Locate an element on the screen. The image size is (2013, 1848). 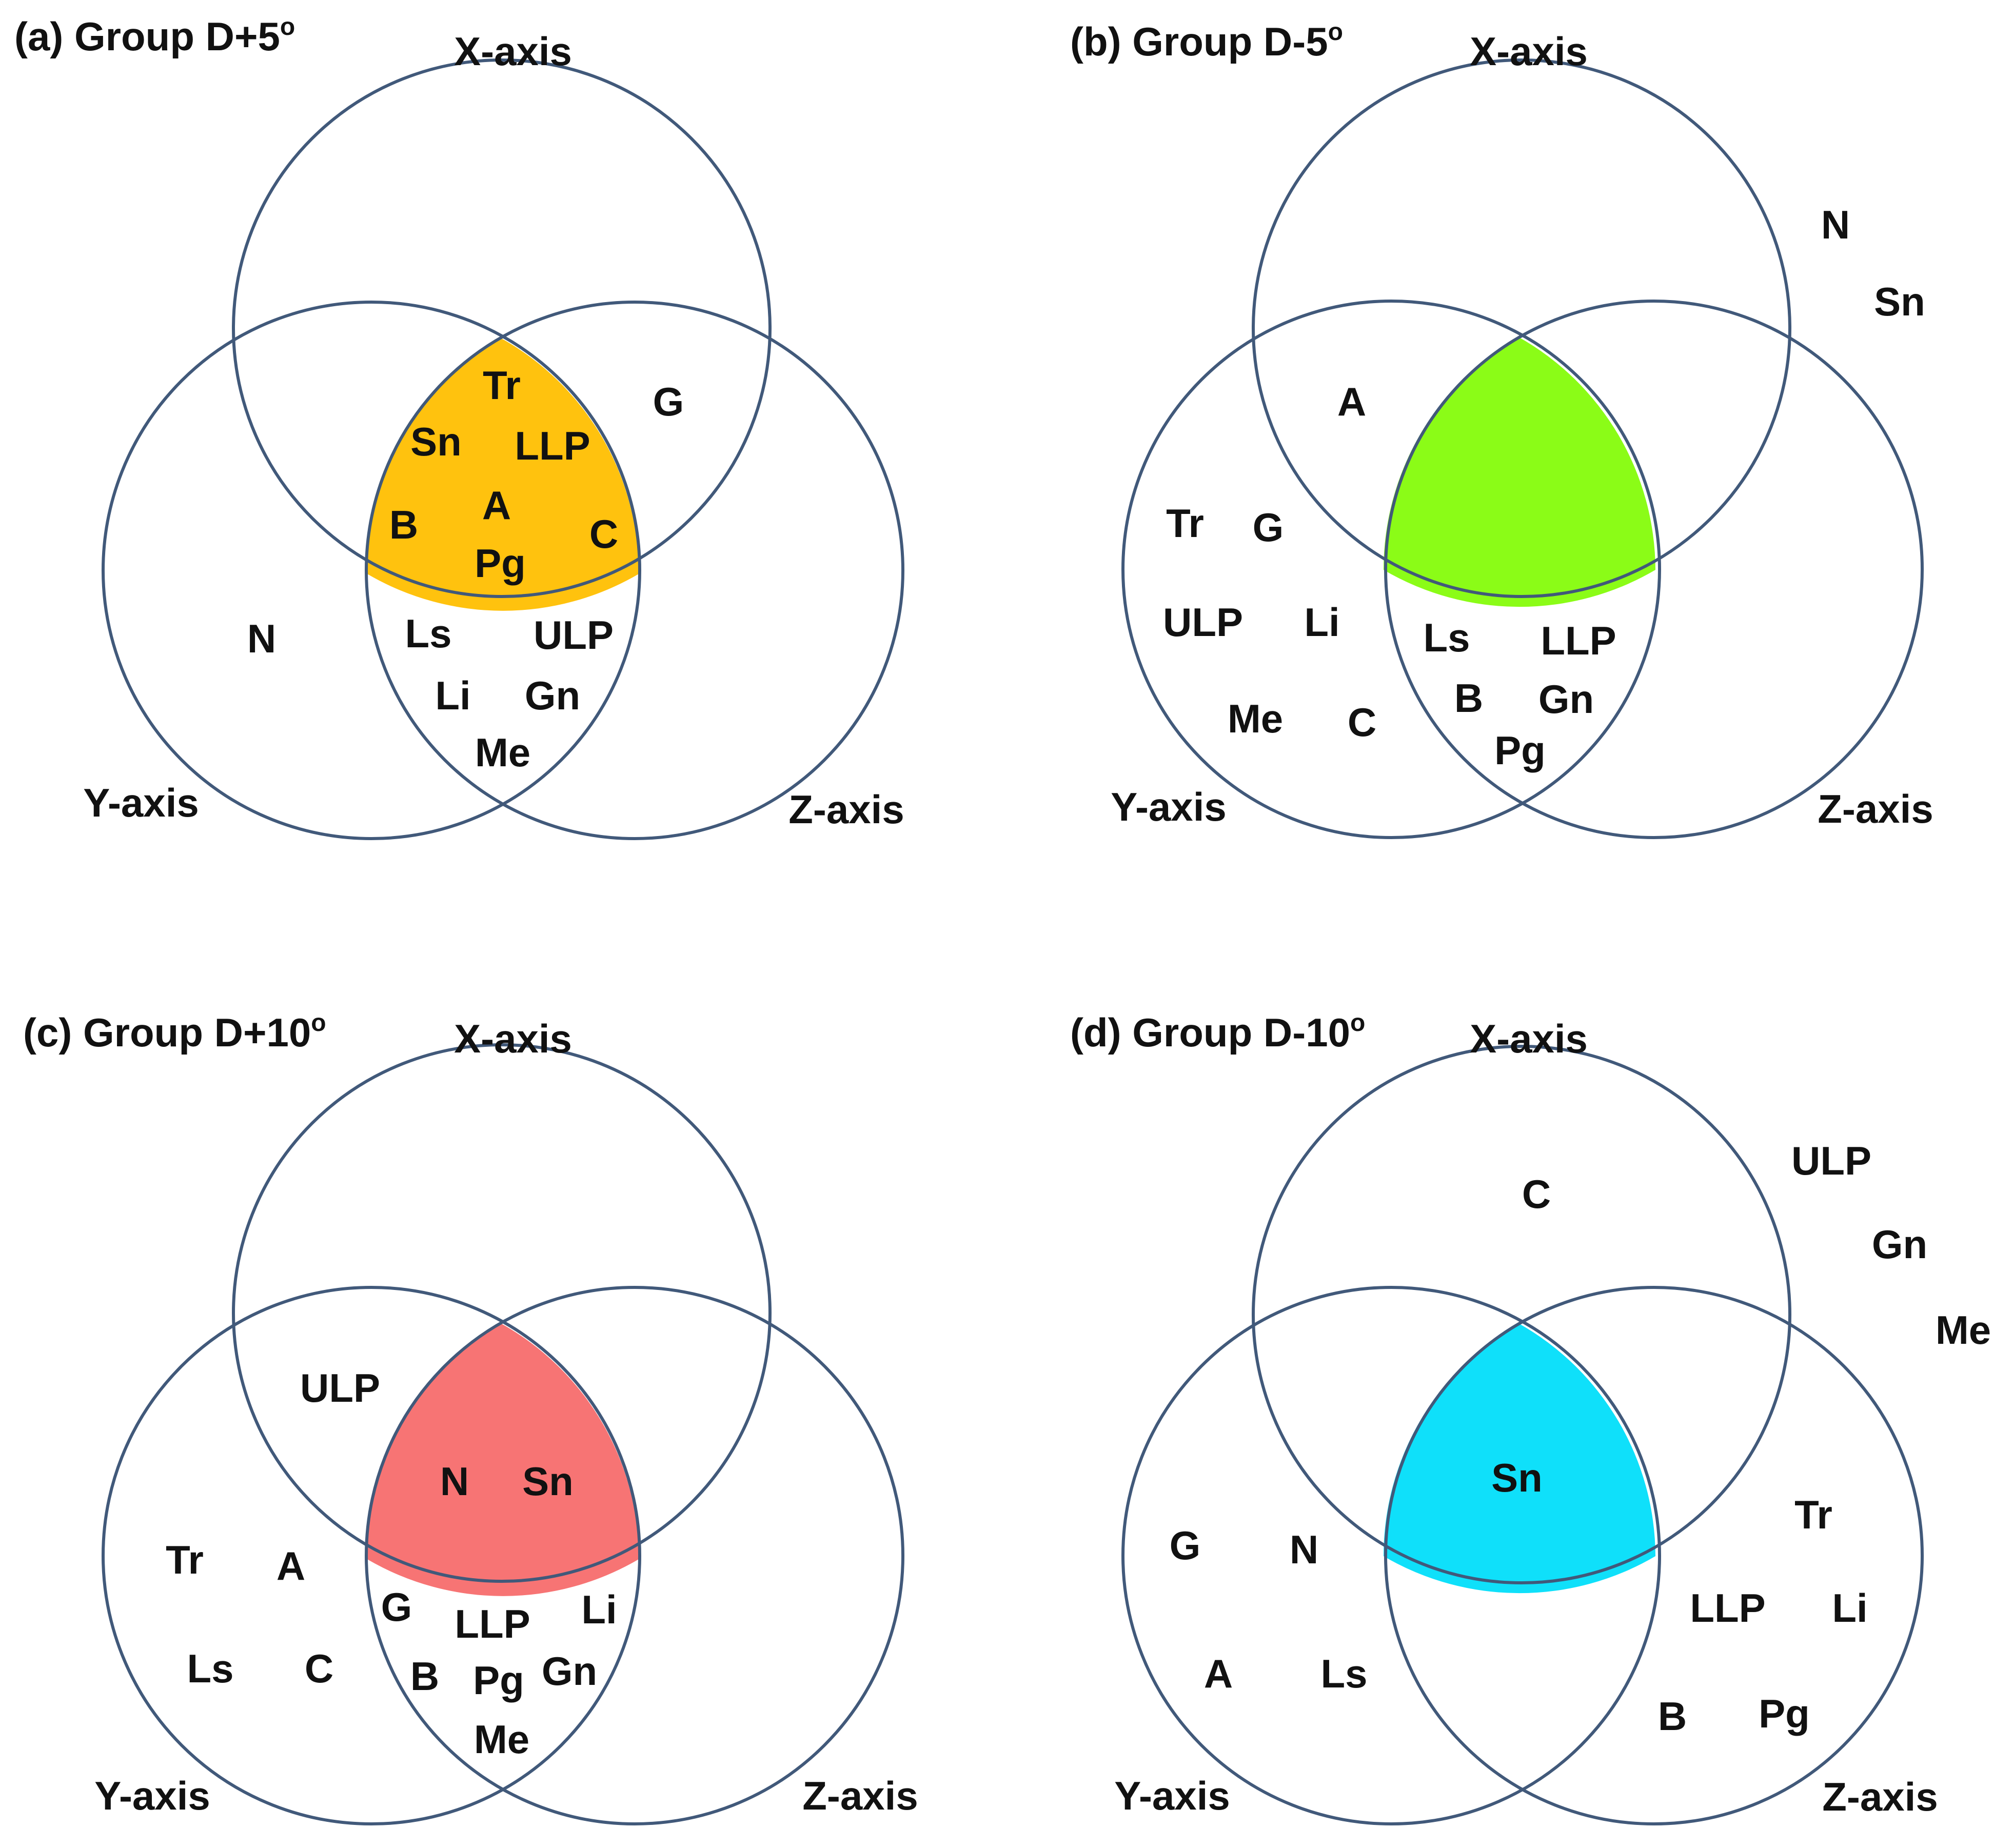
panel-d-label-me: Me is located at coordinates (1964, 1330).